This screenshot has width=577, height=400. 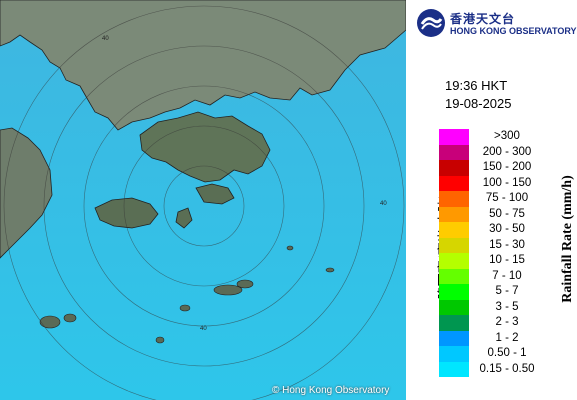 What do you see at coordinates (507, 213) in the screenshot?
I see `legend-label: 50 - 75` at bounding box center [507, 213].